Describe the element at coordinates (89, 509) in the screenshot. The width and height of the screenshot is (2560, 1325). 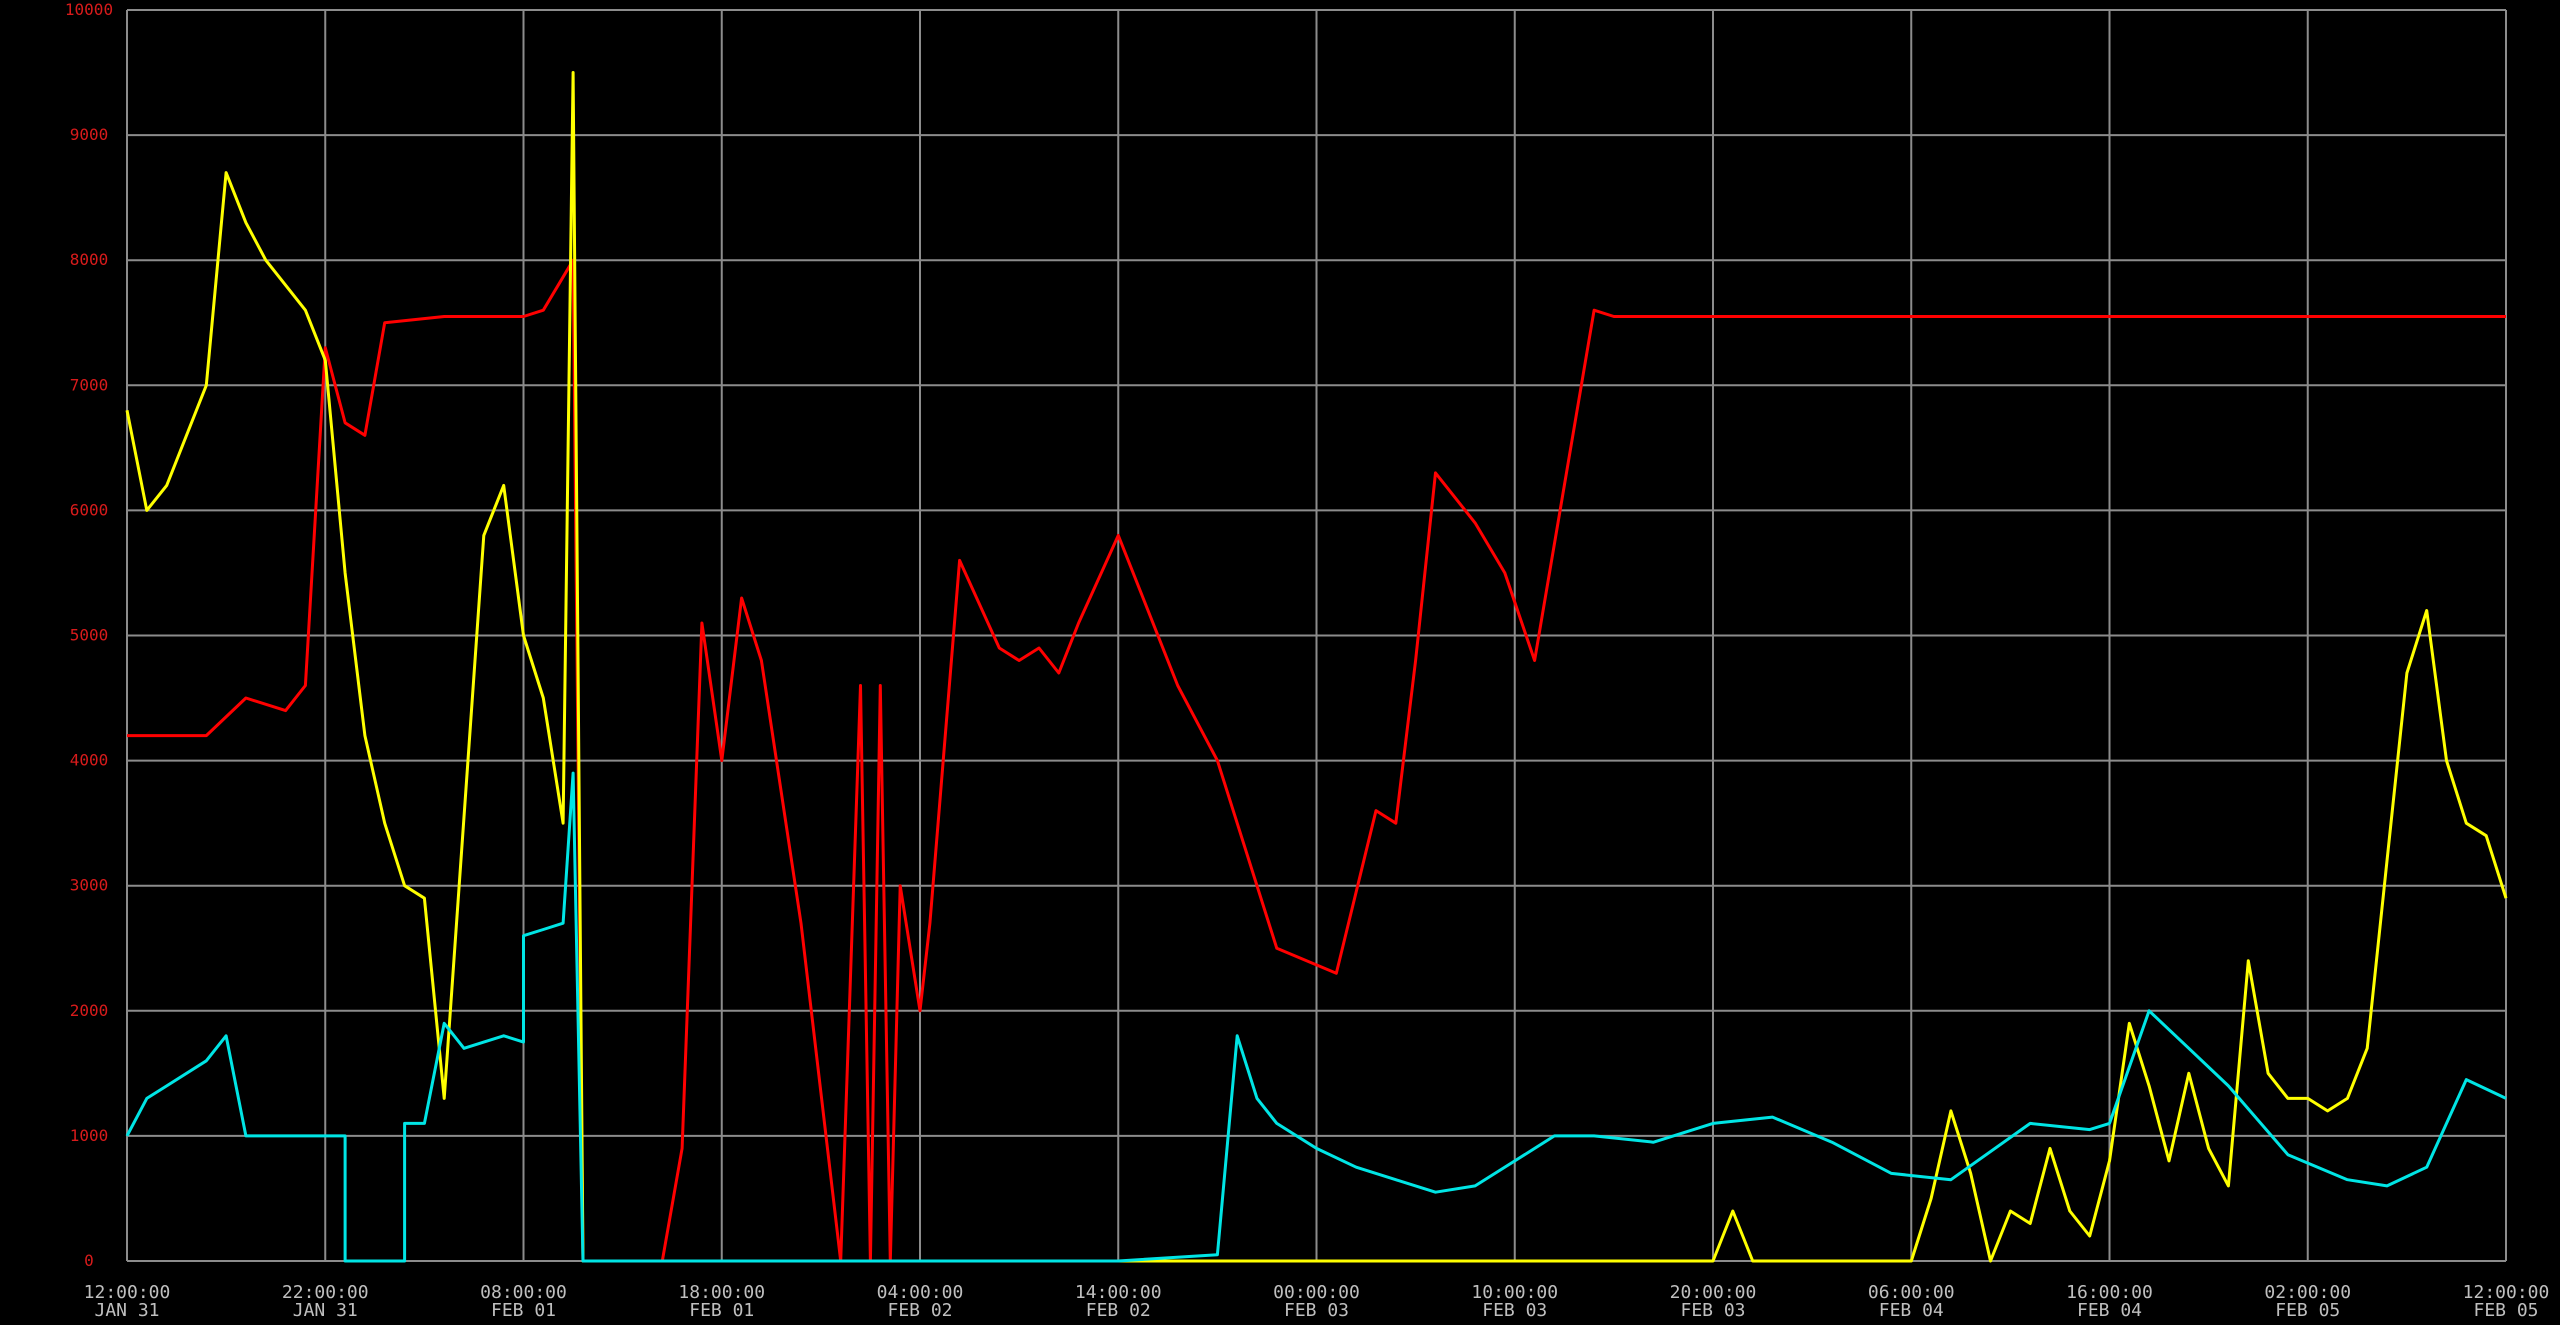
I see `y-tick-label: 6000` at that location.